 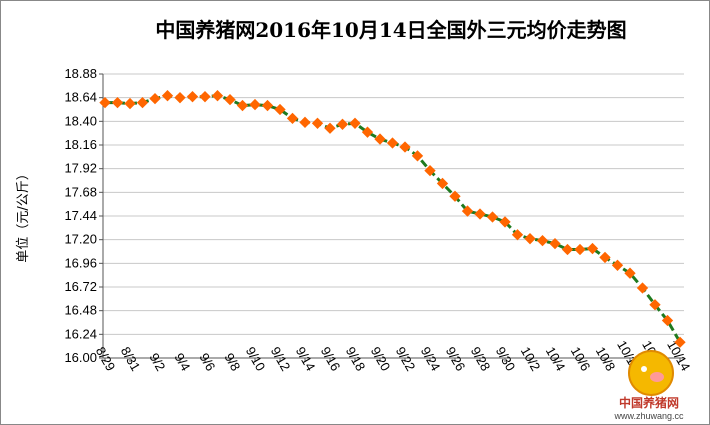 I want to click on pig-logo-icon, so click(x=651, y=373).